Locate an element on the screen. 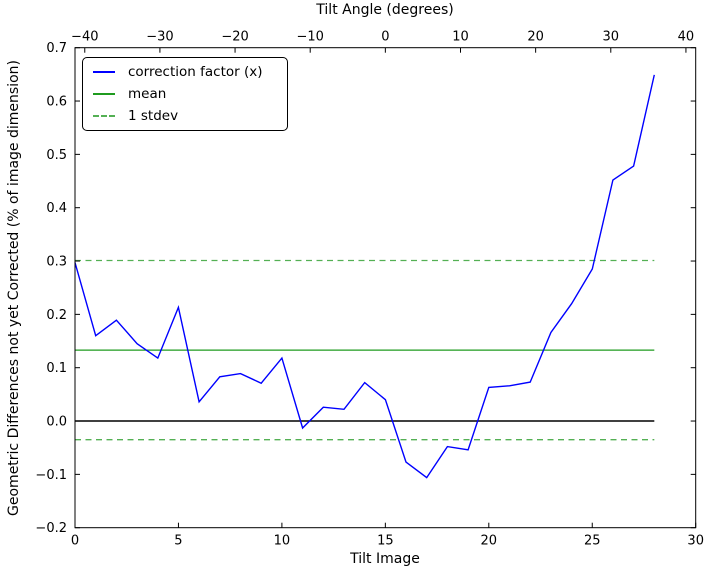  legend-entry-mean: mean is located at coordinates (186, 94).